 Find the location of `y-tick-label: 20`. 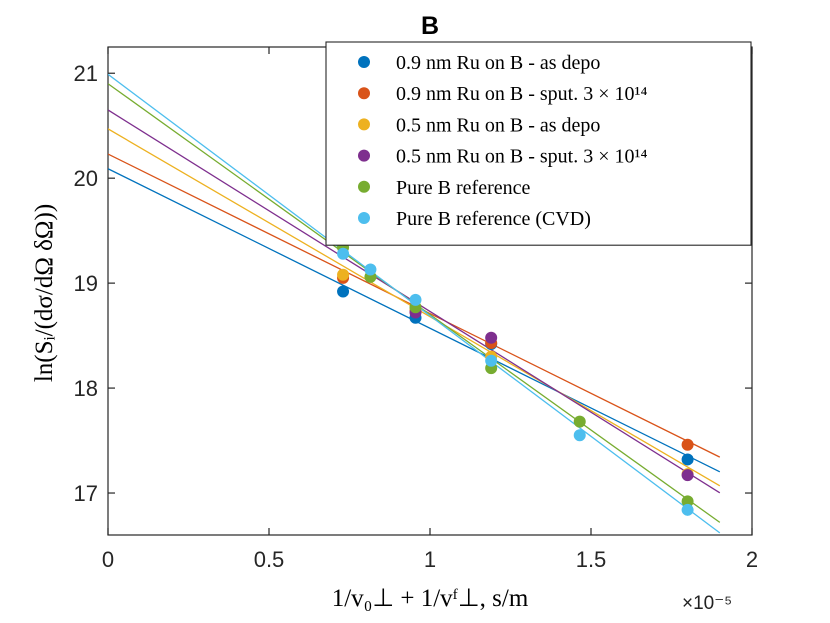

y-tick-label: 20 is located at coordinates (86, 178).